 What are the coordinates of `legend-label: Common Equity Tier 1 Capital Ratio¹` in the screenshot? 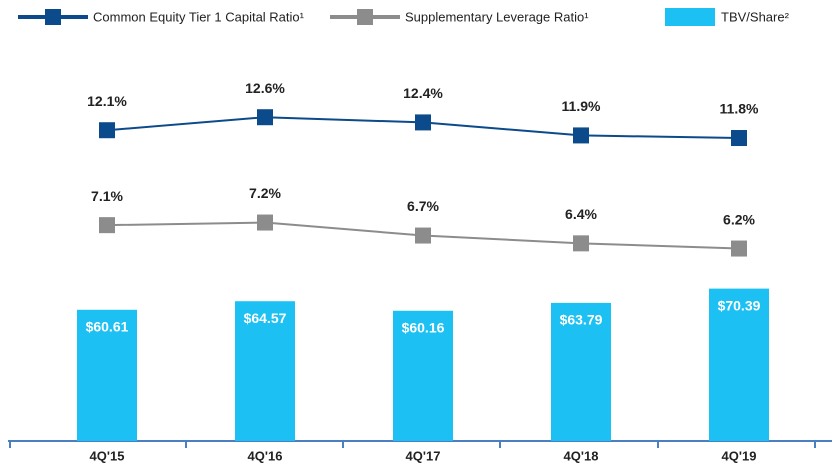 It's located at (199, 16).